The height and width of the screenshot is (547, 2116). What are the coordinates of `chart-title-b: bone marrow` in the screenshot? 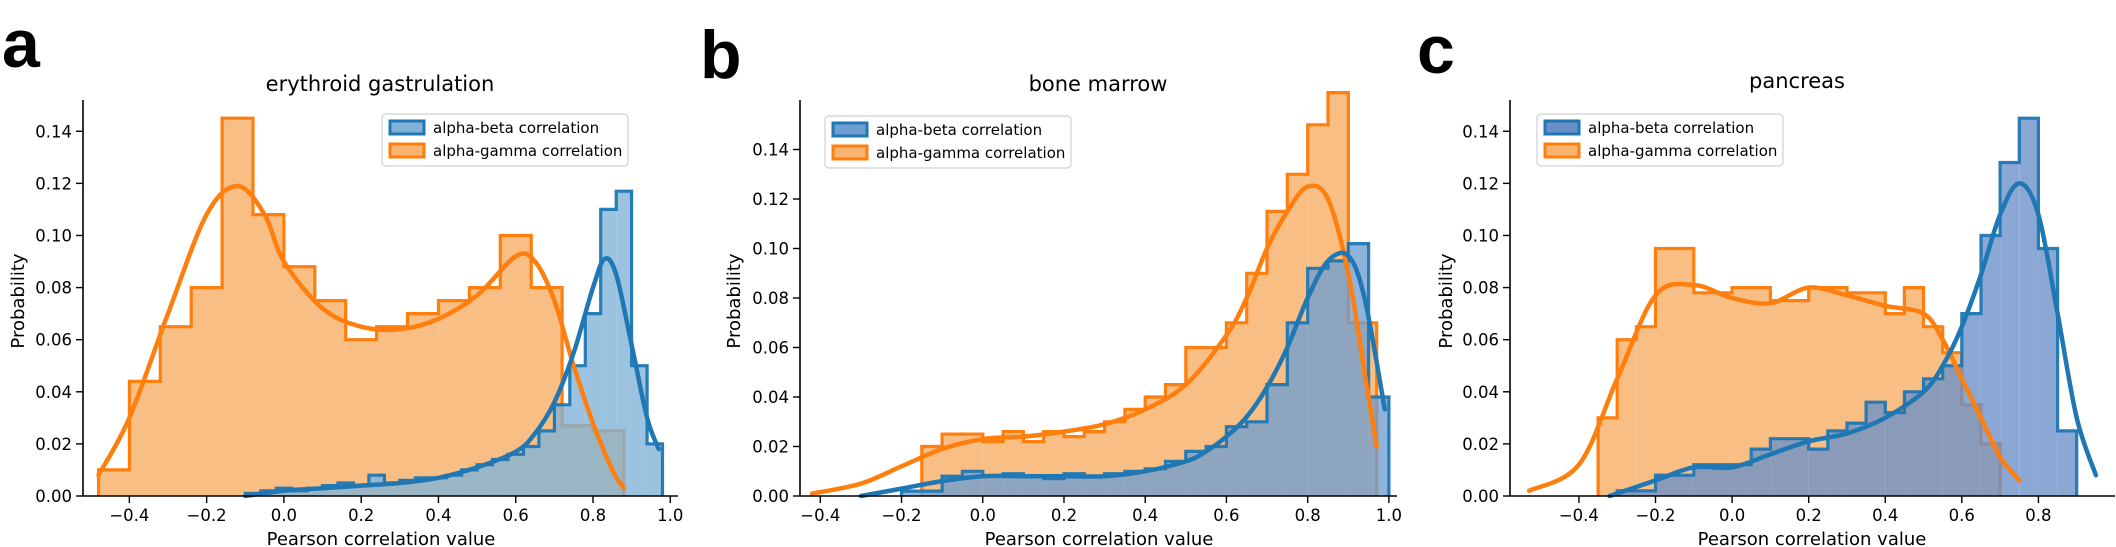 It's located at (1098, 84).